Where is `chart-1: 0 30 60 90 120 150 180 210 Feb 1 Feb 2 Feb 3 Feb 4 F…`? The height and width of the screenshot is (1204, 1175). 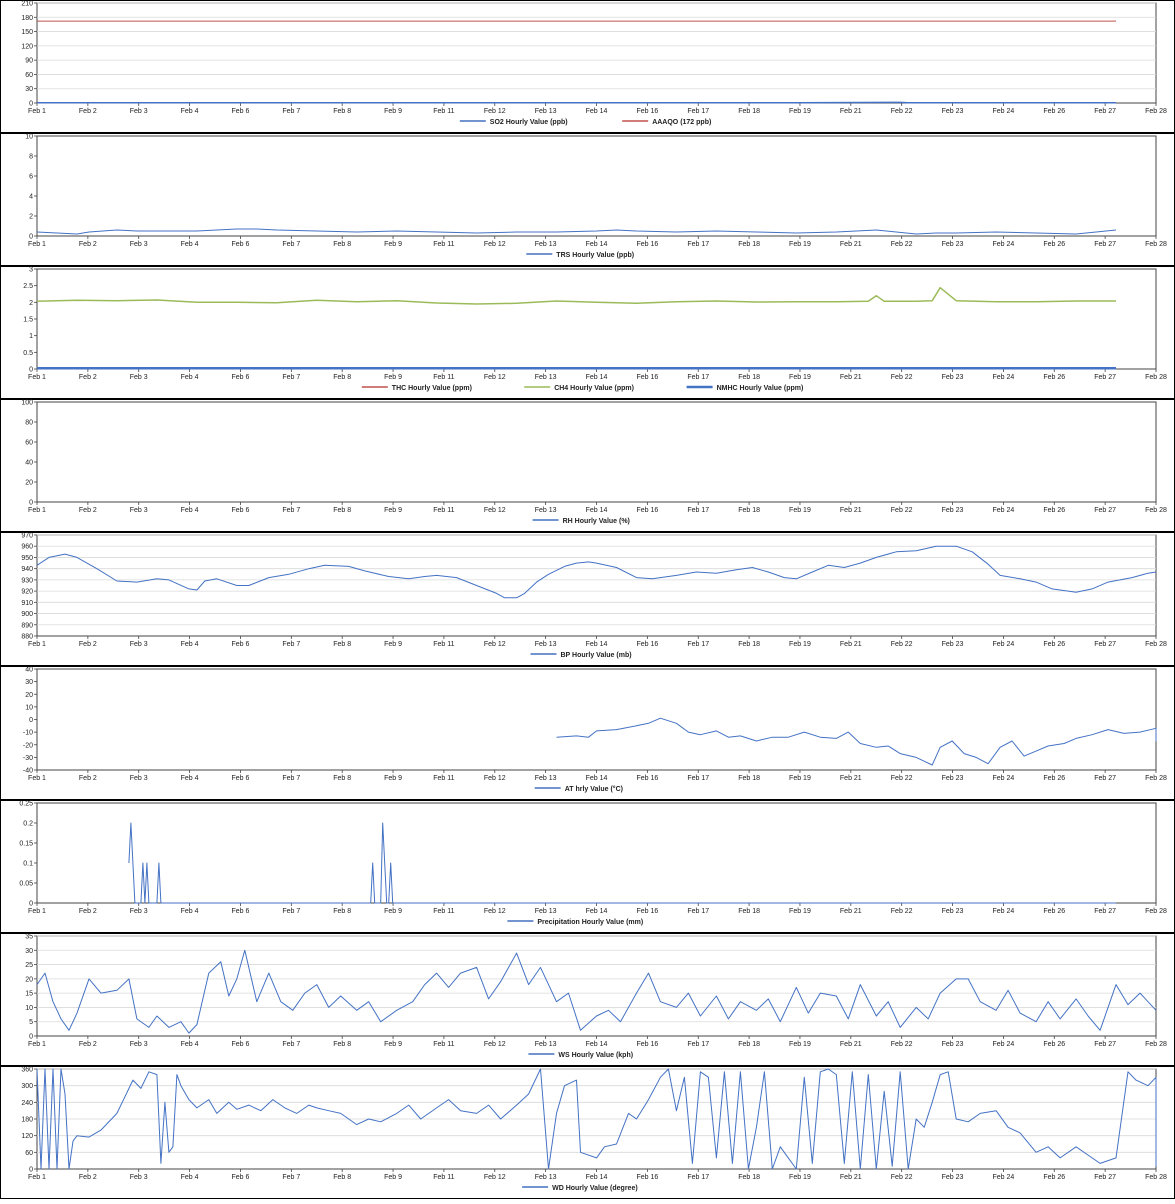 chart-1: 0 30 60 90 120 150 180 210 Feb 1 Feb 2 Feb 3 Feb 4 F… is located at coordinates (587, 66).